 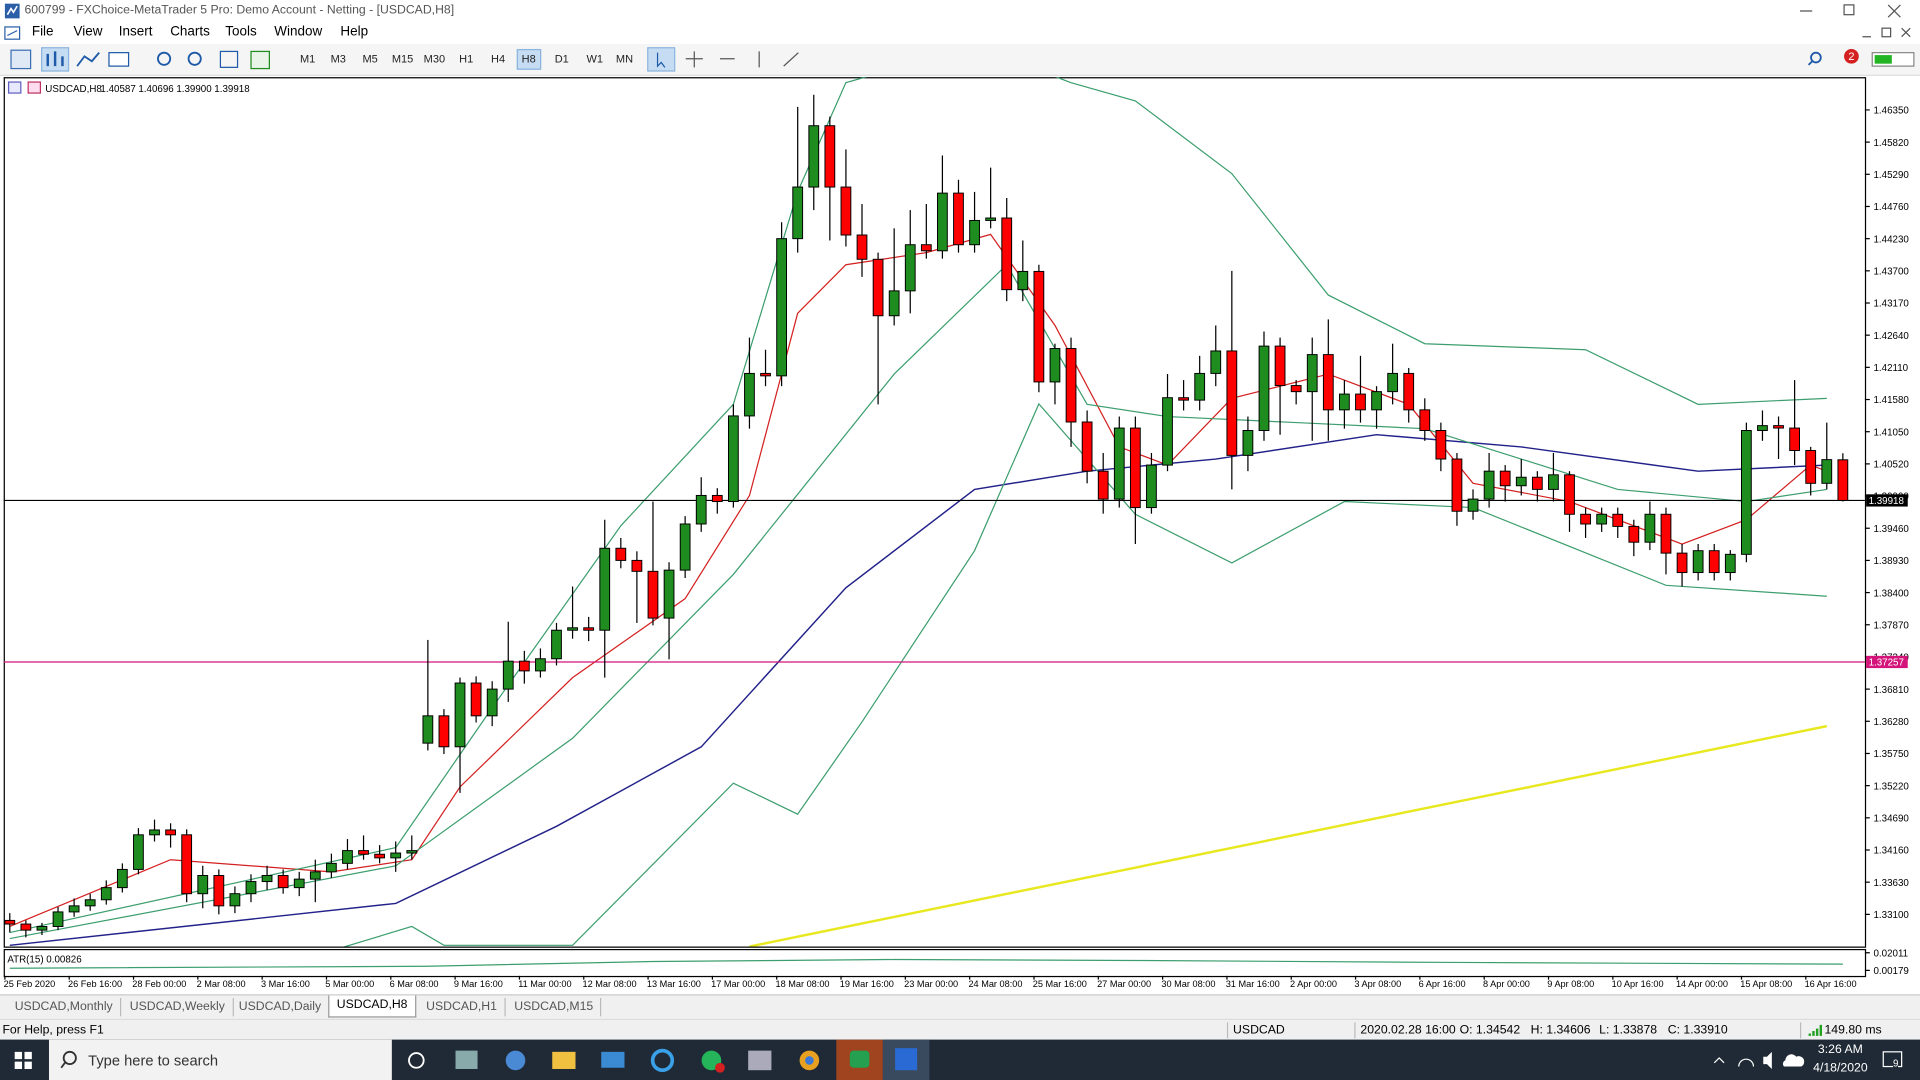 I want to click on indicators-button, so click(x=260, y=60).